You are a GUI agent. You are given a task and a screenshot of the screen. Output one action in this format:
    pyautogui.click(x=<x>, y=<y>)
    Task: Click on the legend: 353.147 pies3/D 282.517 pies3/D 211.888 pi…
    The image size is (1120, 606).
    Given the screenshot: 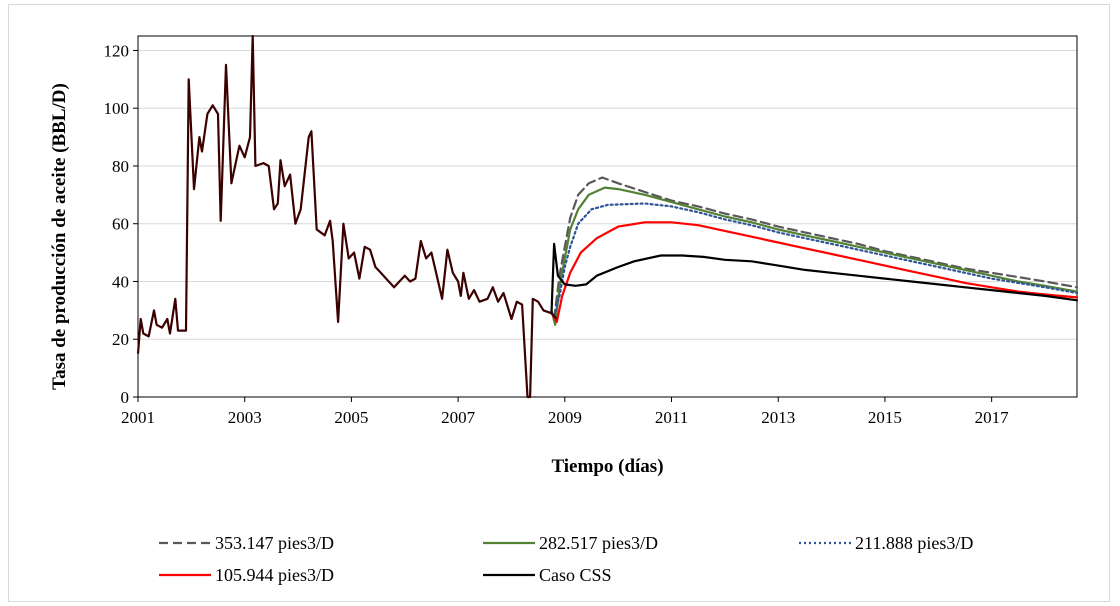 What is the action you would take?
    pyautogui.click(x=566, y=559)
    